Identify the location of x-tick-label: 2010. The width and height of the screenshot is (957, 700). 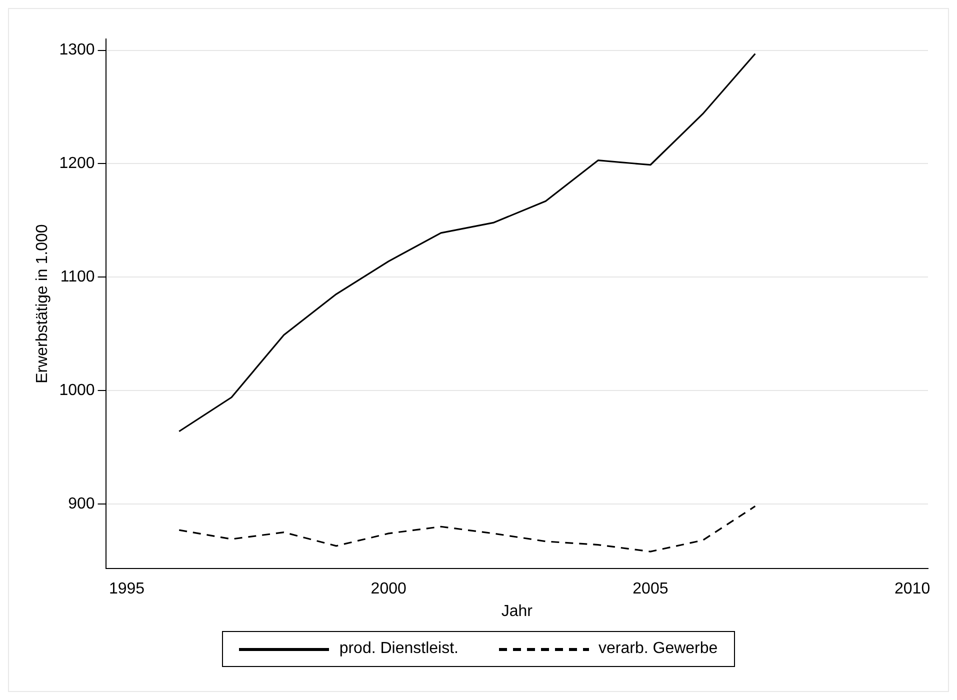
(912, 589).